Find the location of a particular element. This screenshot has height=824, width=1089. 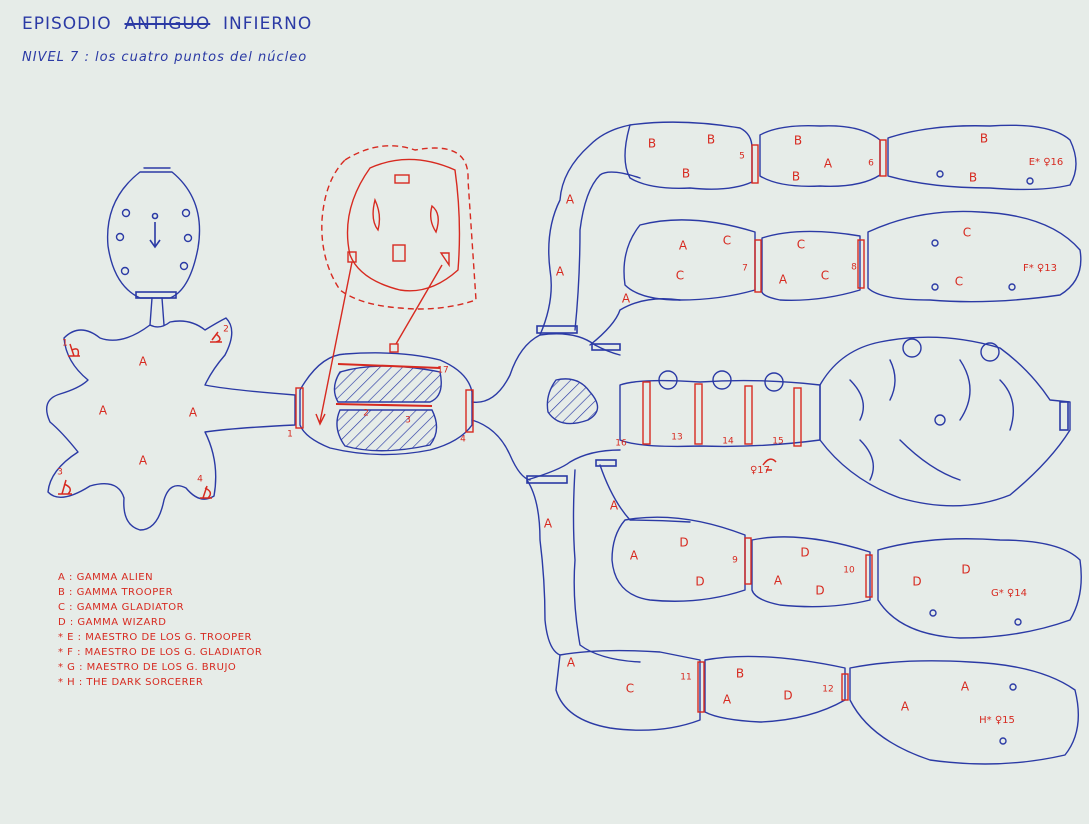

door-number: 4 is located at coordinates (463, 440).